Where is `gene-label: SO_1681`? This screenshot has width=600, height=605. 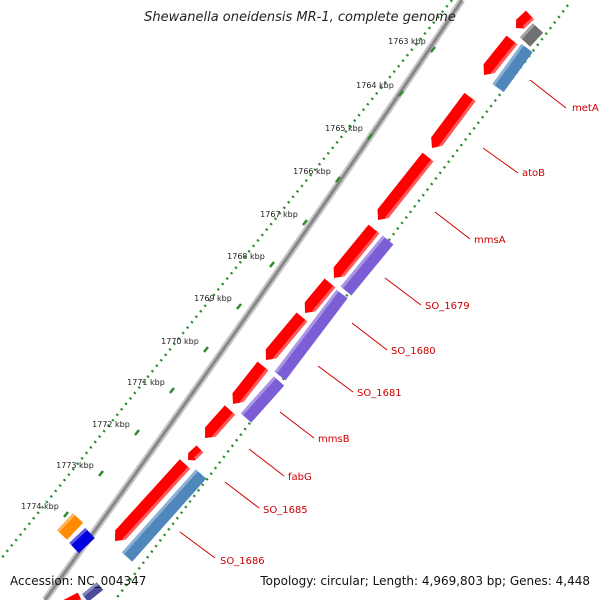
gene-label: SO_1681 is located at coordinates (379, 393).